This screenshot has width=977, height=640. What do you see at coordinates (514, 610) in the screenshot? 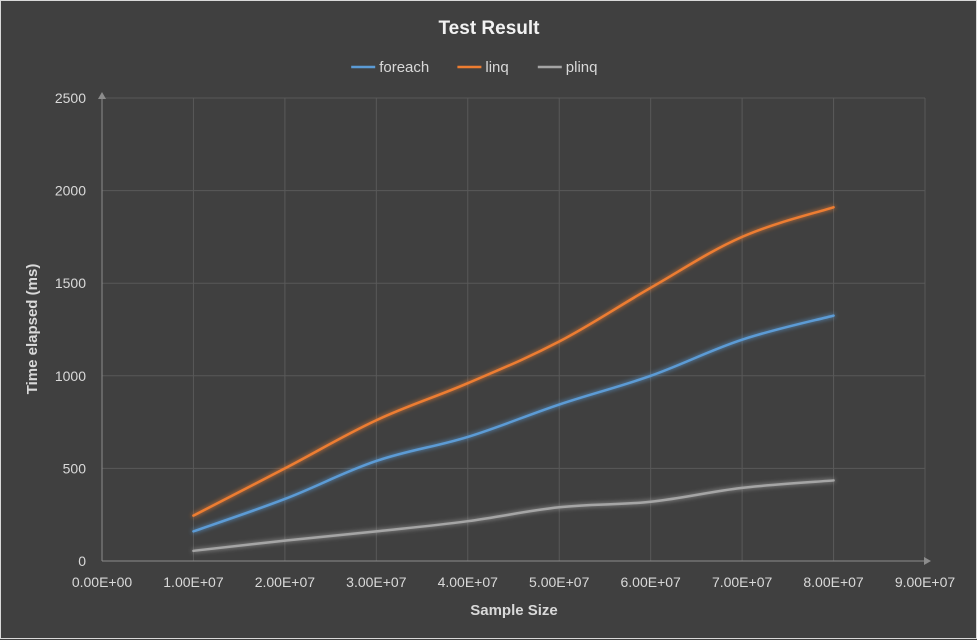
I see `x-axis-title: Sample Size` at bounding box center [514, 610].